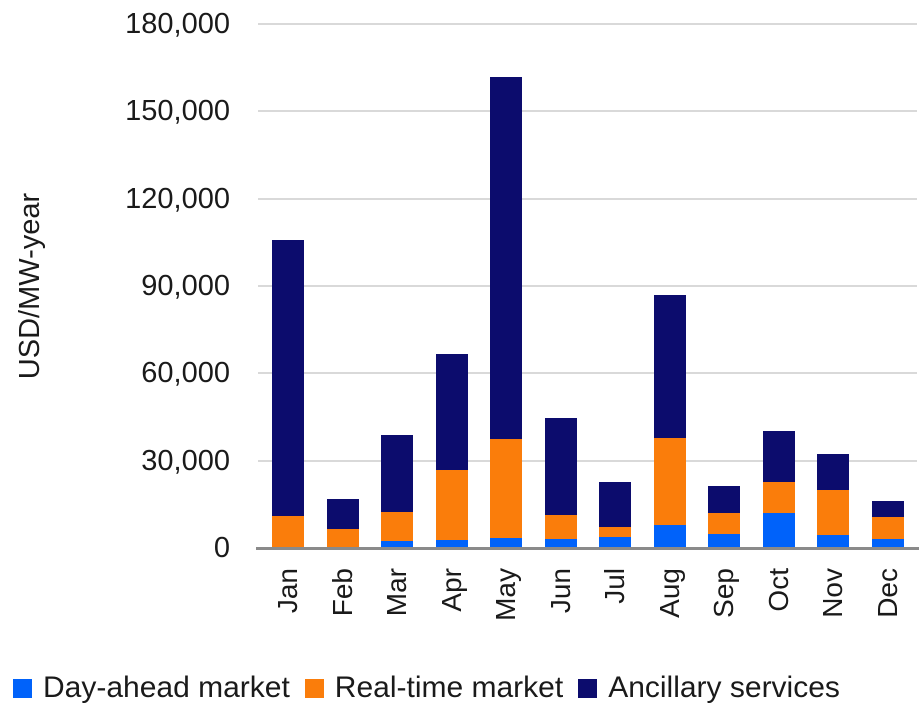 The image size is (924, 726). What do you see at coordinates (669, 481) in the screenshot?
I see `bar-segment-aug-real-time-market` at bounding box center [669, 481].